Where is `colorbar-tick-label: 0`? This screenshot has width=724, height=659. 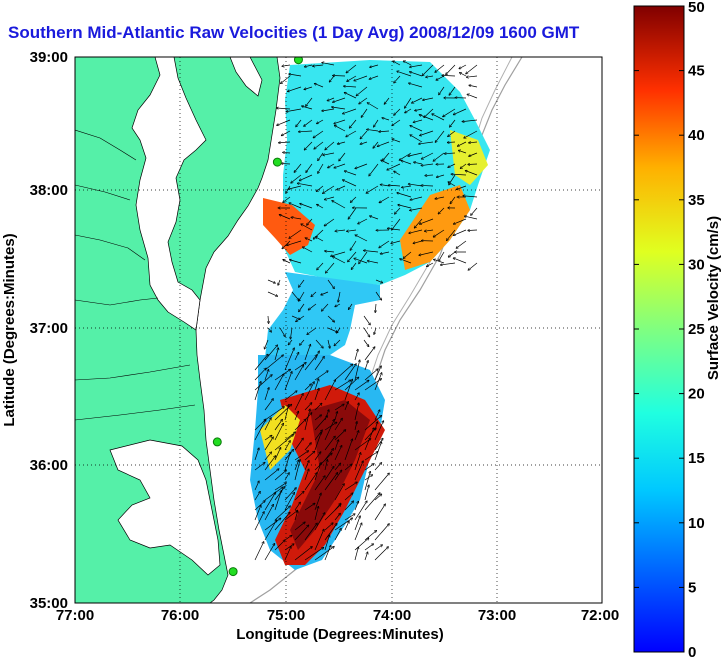 colorbar-tick-label: 0 is located at coordinates (692, 651).